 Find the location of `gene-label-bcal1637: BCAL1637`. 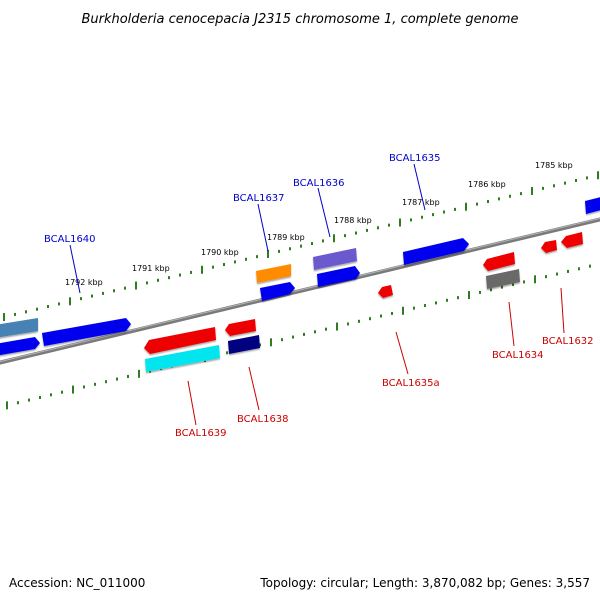

gene-label-bcal1637: BCAL1637 is located at coordinates (259, 198).